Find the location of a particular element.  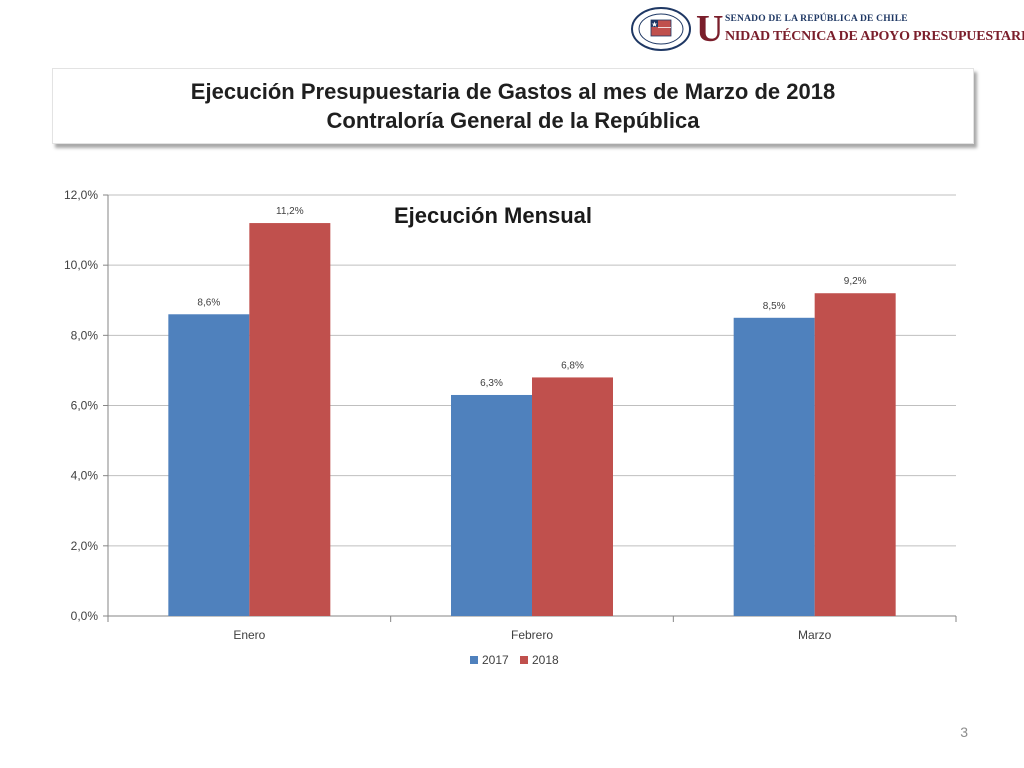

x-tick-label: Febrero is located at coordinates (532, 635).